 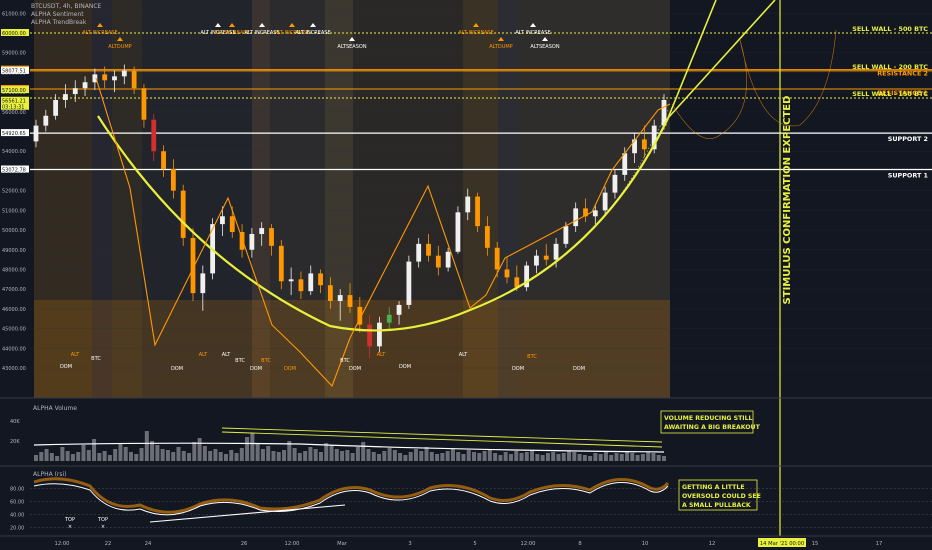 What do you see at coordinates (66, 6) in the screenshot?
I see `chart-symbol: BTCUSDT, 4h, BINANCE` at bounding box center [66, 6].